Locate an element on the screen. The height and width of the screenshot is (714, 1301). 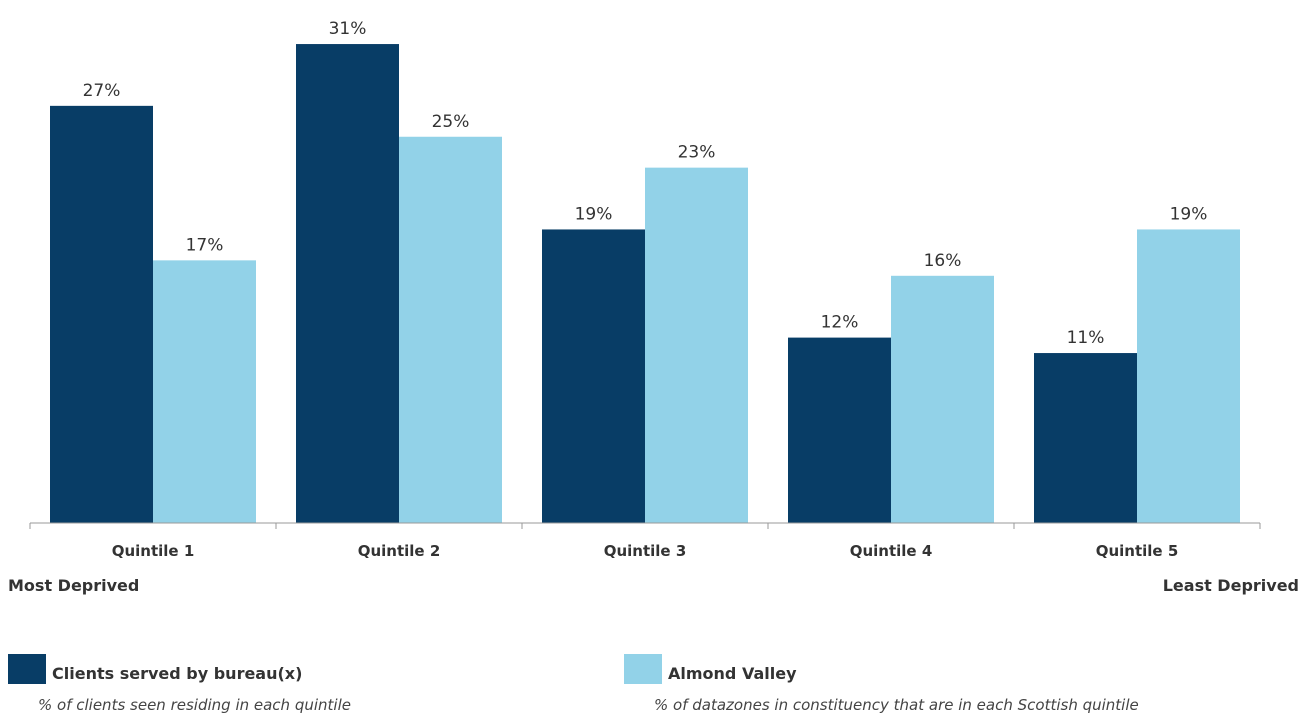
data-label-s1-q2: 25% is located at coordinates (451, 122).